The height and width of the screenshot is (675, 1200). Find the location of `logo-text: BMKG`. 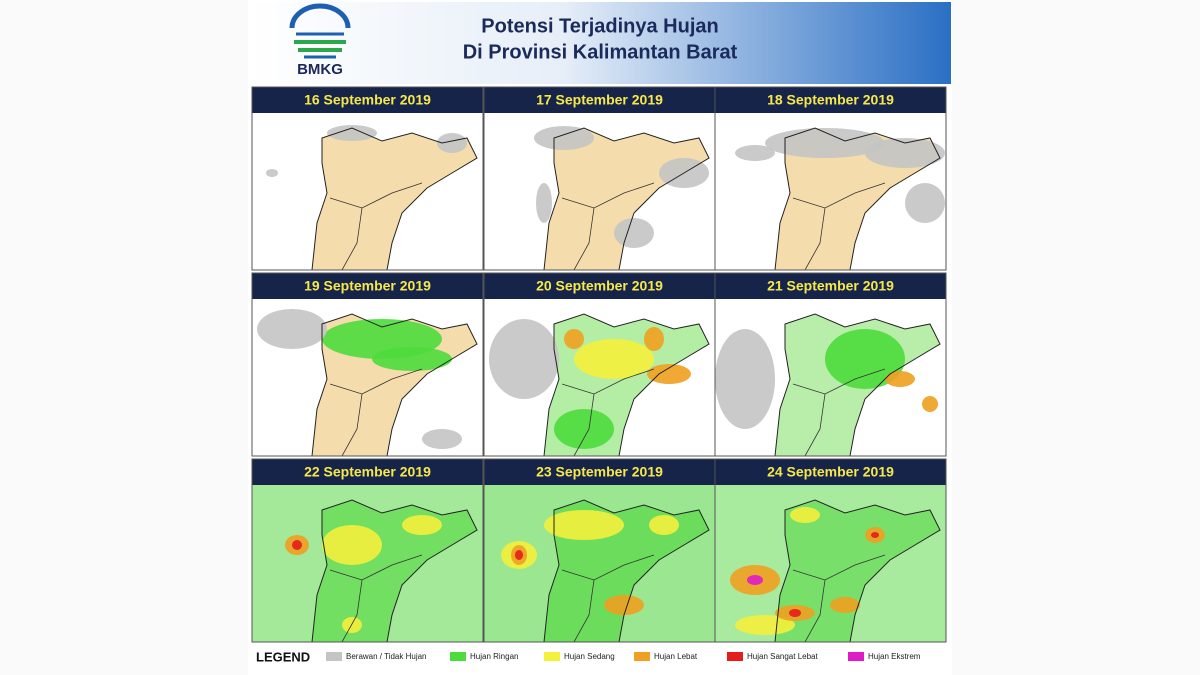

logo-text: BMKG is located at coordinates (320, 69).